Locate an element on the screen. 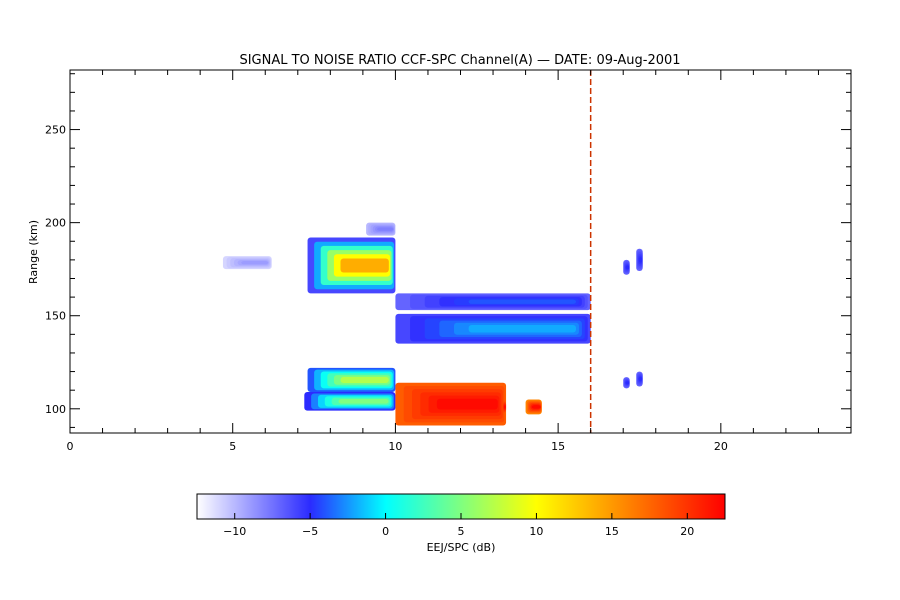  y-tick-label: 100 is located at coordinates (55, 409).